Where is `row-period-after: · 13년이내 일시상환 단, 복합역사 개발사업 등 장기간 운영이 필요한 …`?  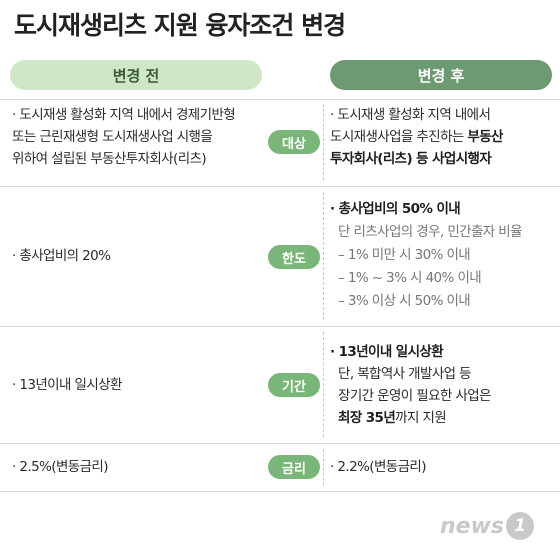
row-period-after: · 13년이내 일시상환 단, 복합역사 개발사업 등 장기간 운영이 필요한 … is located at coordinates (411, 385).